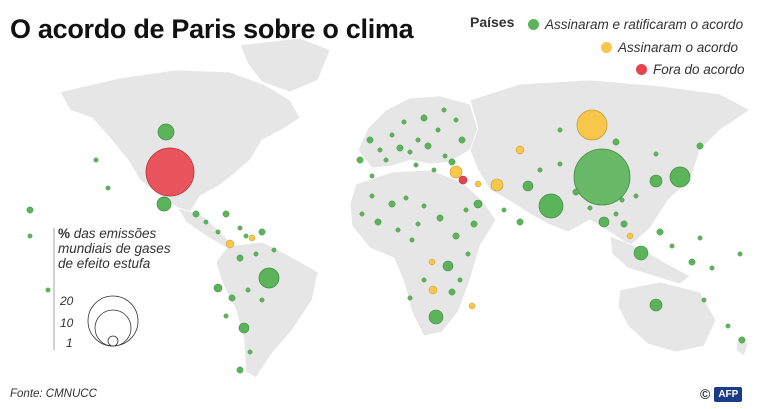 The width and height of the screenshot is (768, 409). I want to click on bubble-ratified-thailand, so click(604, 222).